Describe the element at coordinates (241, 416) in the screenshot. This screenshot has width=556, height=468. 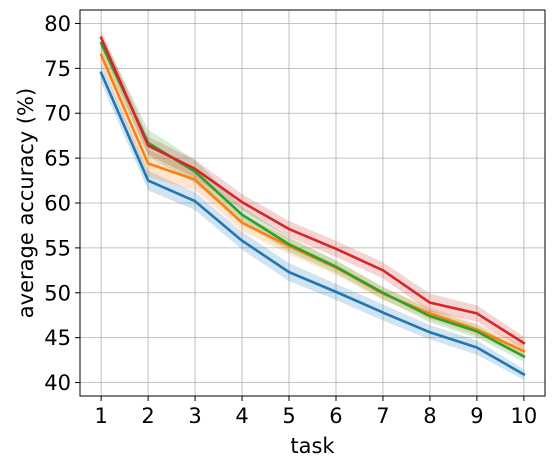
I see `x-tick-label: 4` at that location.